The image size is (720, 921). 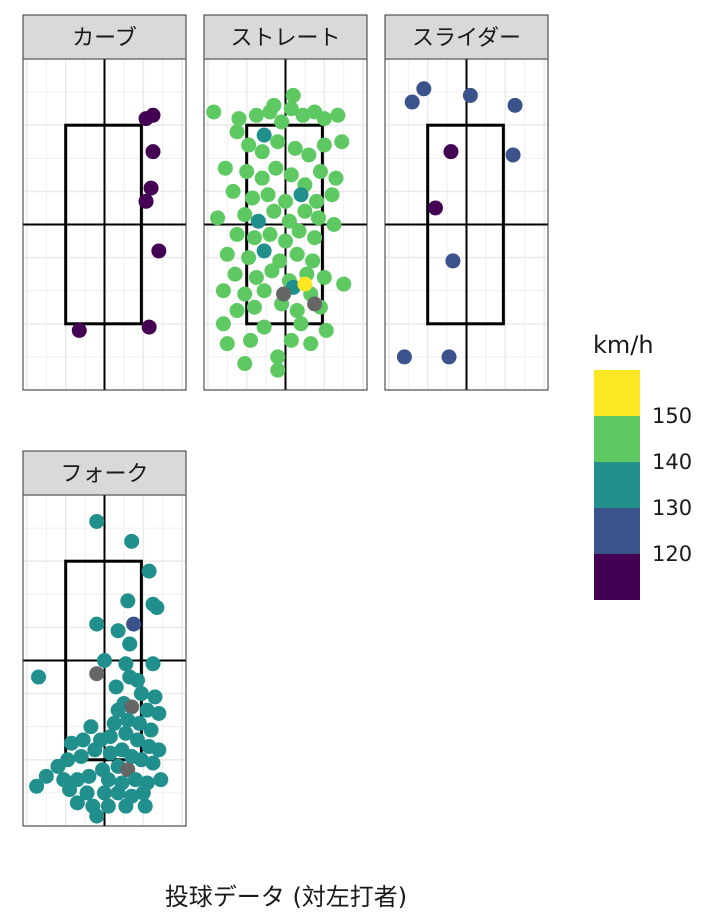 I want to click on x-axis-title: 投球データ (対左打者), so click(x=286, y=897).